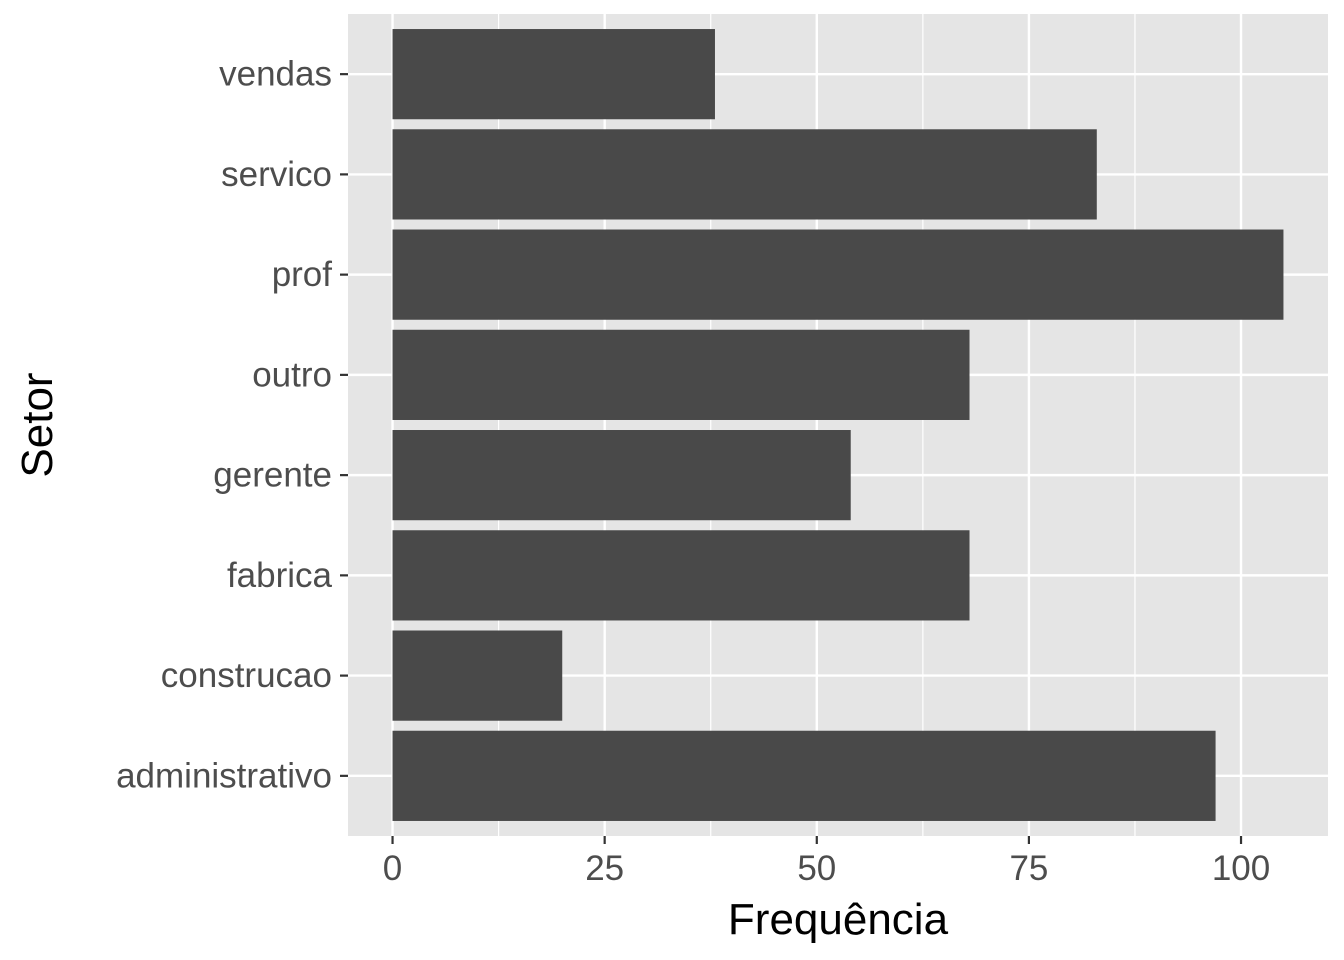 Image resolution: width=1344 pixels, height=960 pixels. What do you see at coordinates (1028, 868) in the screenshot?
I see `x-tick-label: 75` at bounding box center [1028, 868].